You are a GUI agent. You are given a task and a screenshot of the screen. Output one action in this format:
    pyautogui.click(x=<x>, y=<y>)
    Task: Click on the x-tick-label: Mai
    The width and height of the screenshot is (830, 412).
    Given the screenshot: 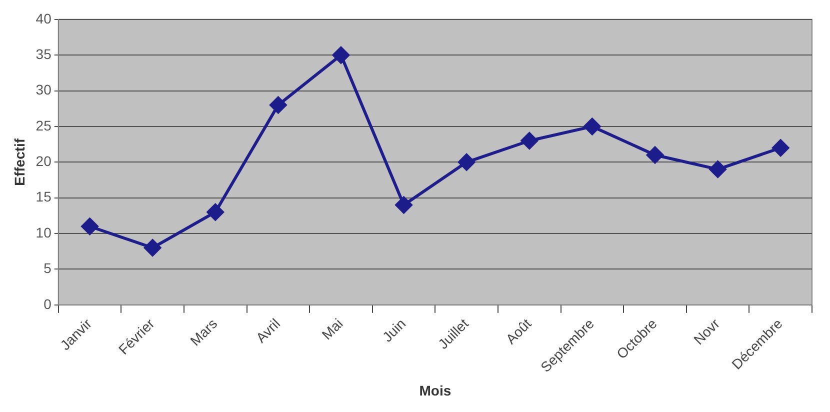 What is the action you would take?
    pyautogui.click(x=332, y=329)
    